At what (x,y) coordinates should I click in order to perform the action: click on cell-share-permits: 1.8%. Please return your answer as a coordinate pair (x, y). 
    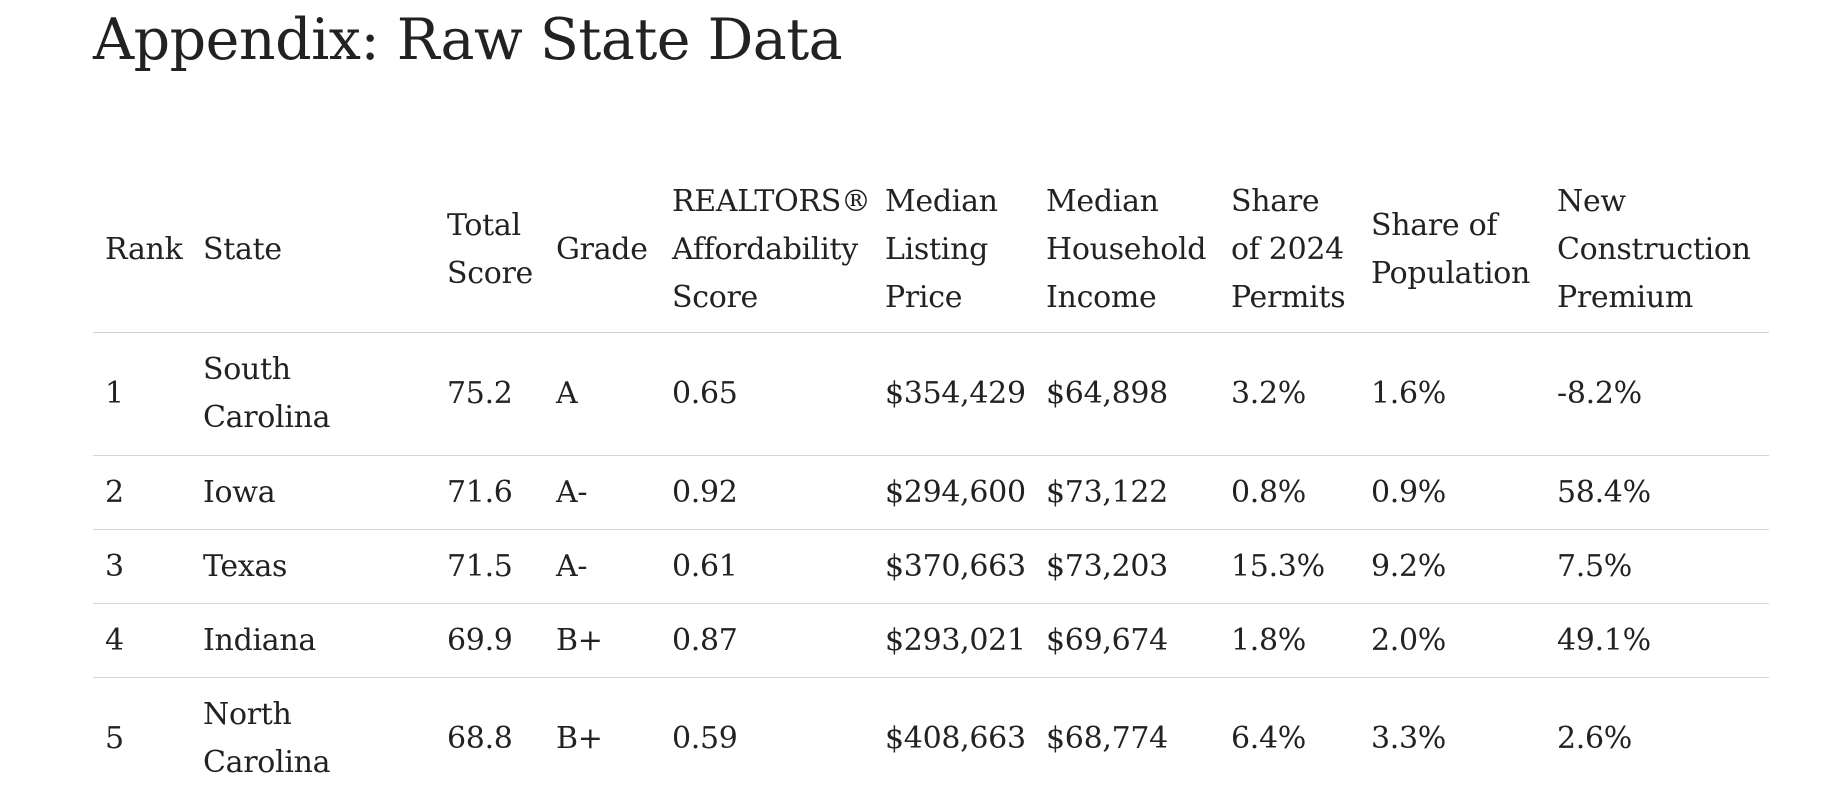
    Looking at the image, I should click on (1289, 641).